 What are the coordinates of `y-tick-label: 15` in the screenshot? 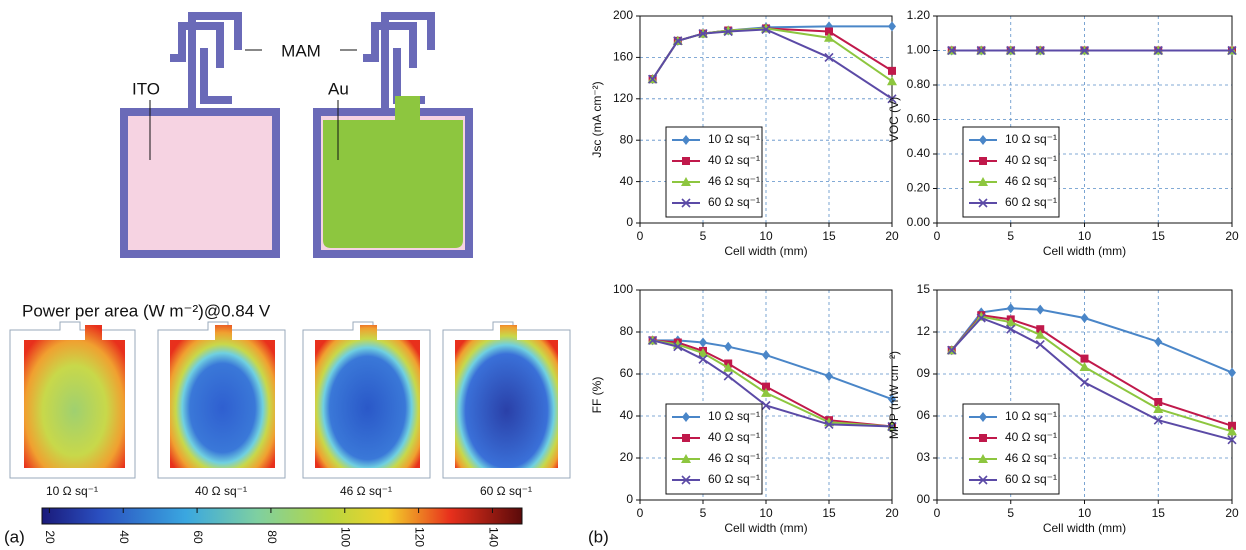 It's located at (924, 289).